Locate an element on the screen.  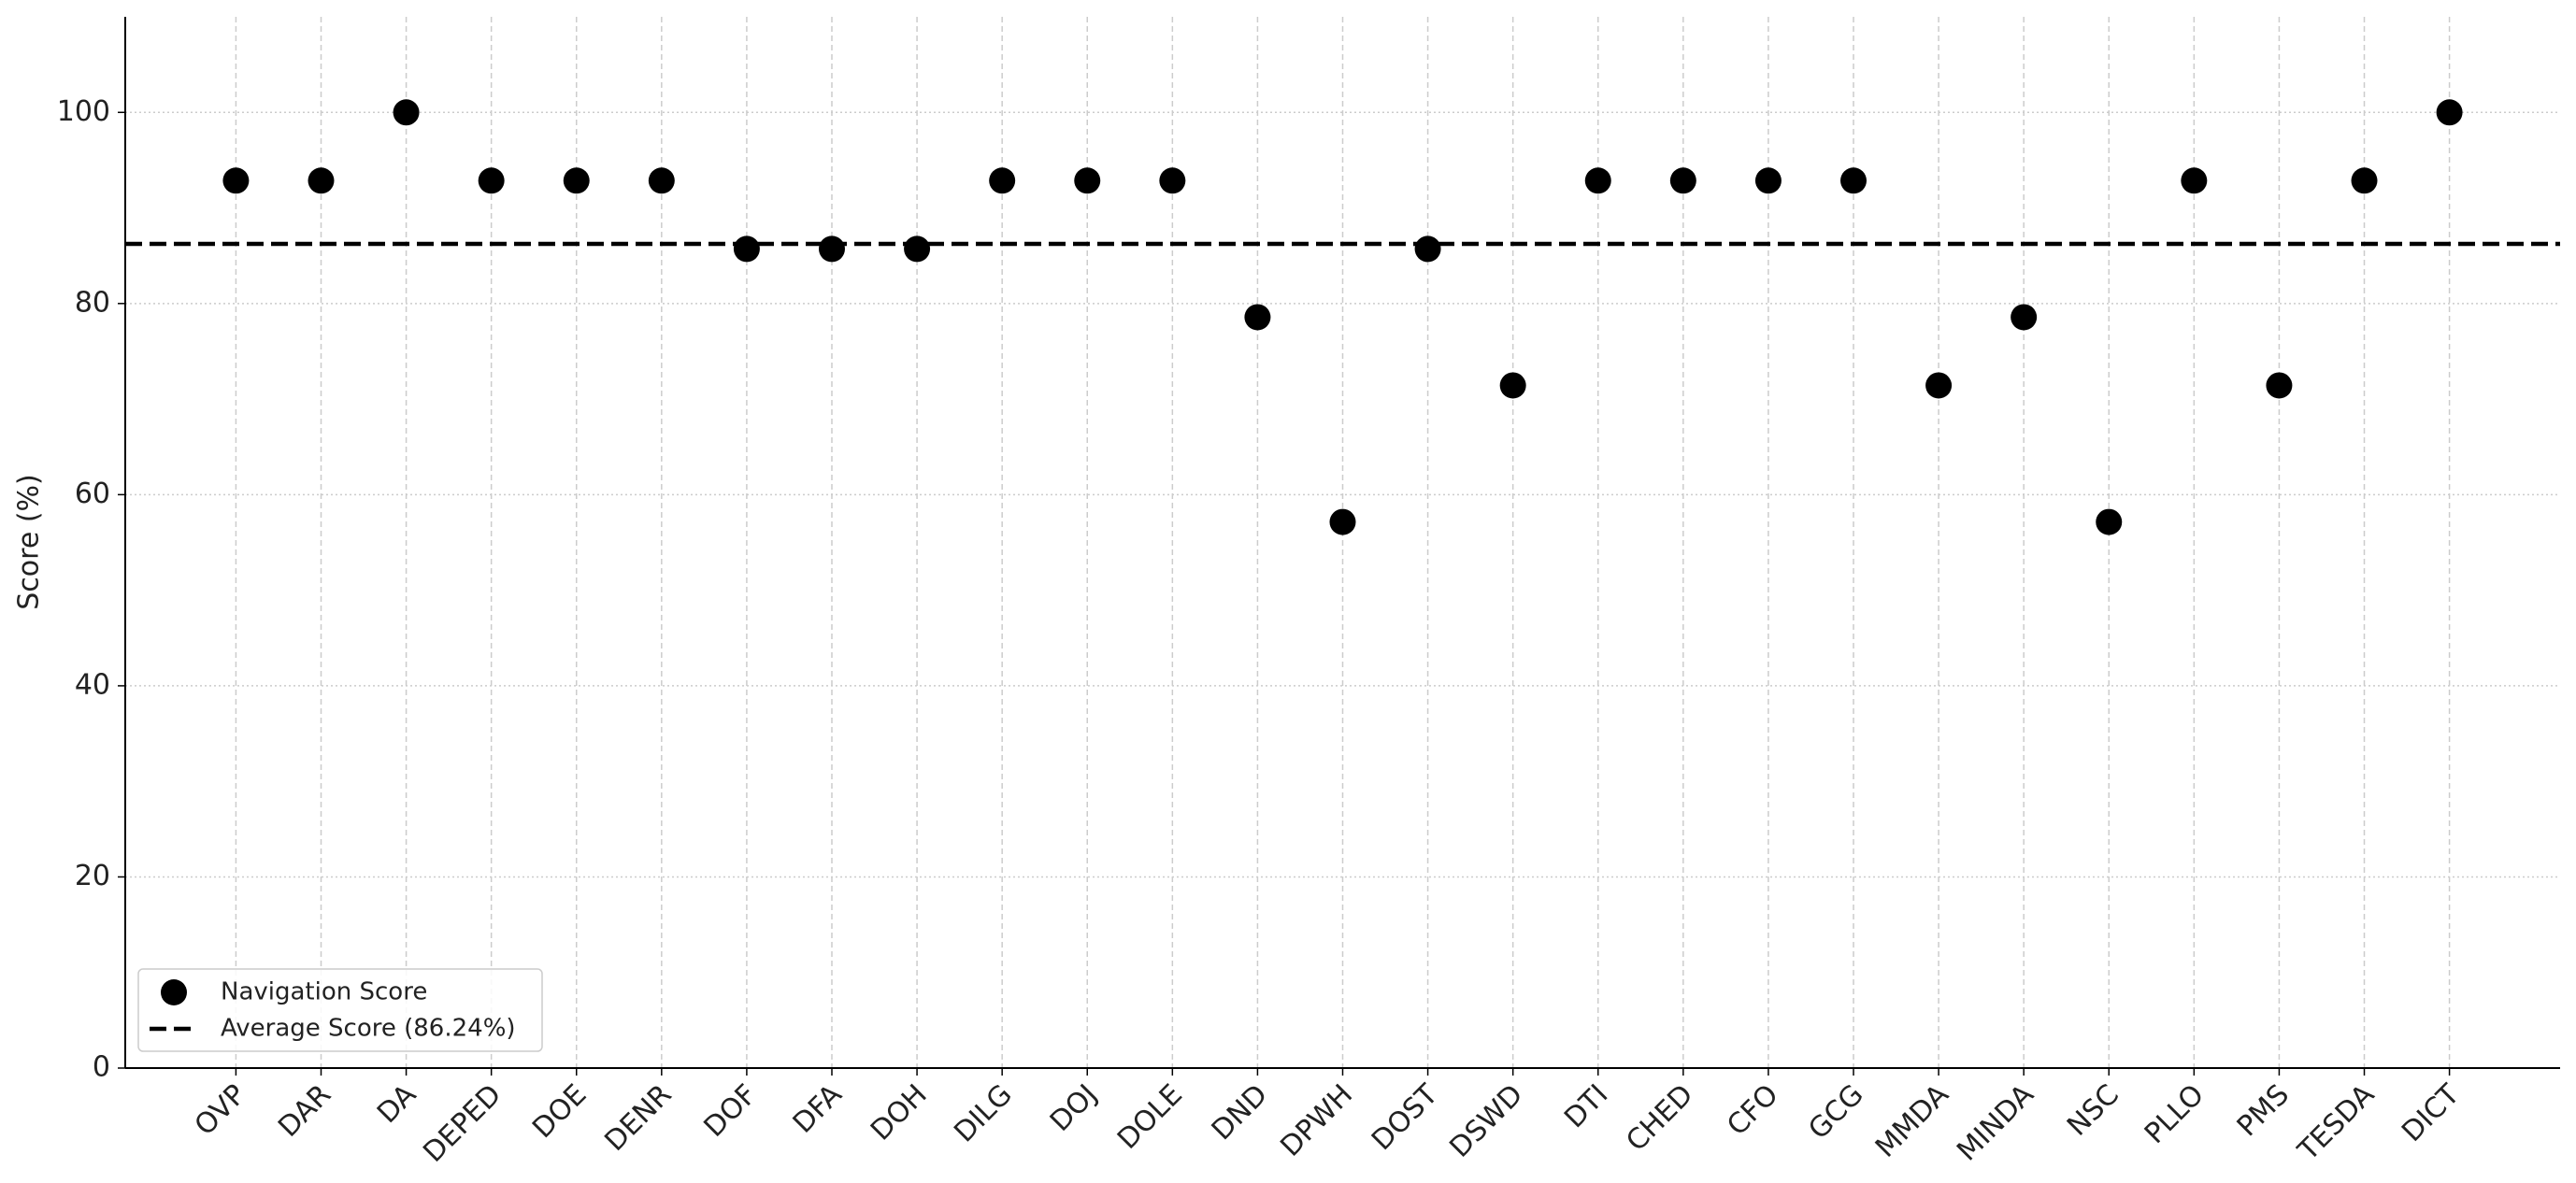
x-tick-label: DILG is located at coordinates (983, 1113).